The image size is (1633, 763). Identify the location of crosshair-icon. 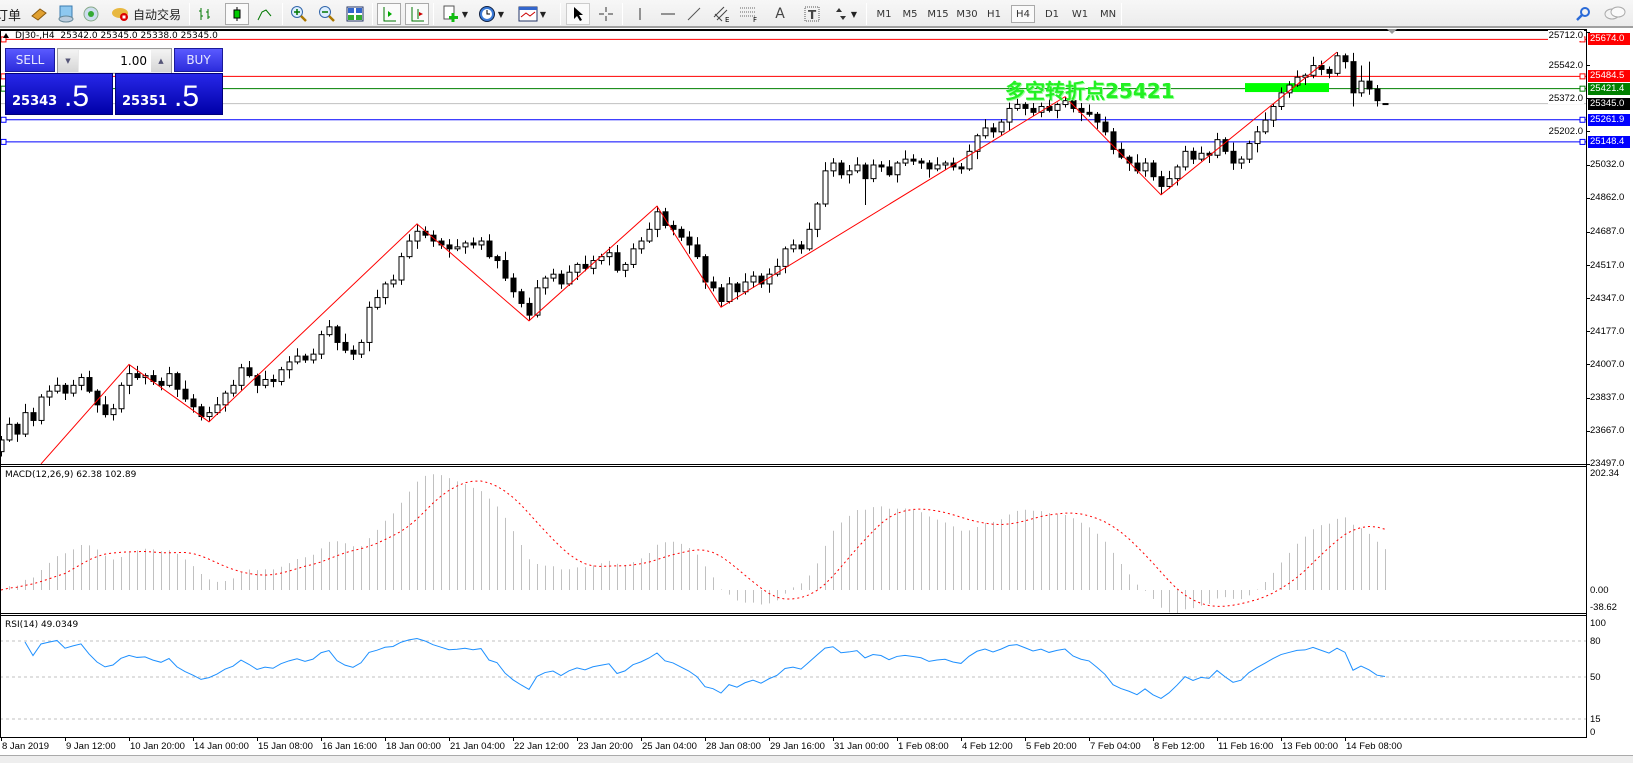
(606, 14).